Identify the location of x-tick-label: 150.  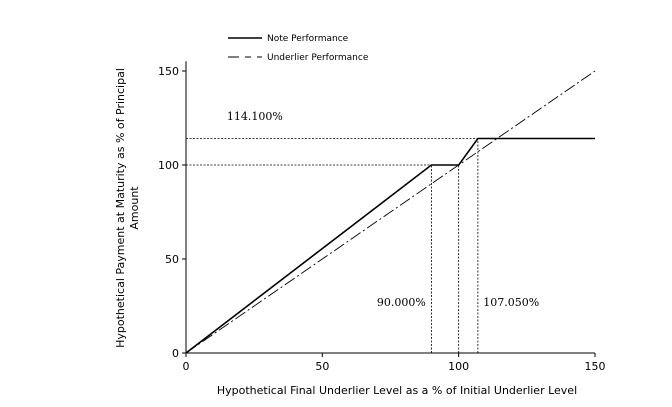
(595, 366).